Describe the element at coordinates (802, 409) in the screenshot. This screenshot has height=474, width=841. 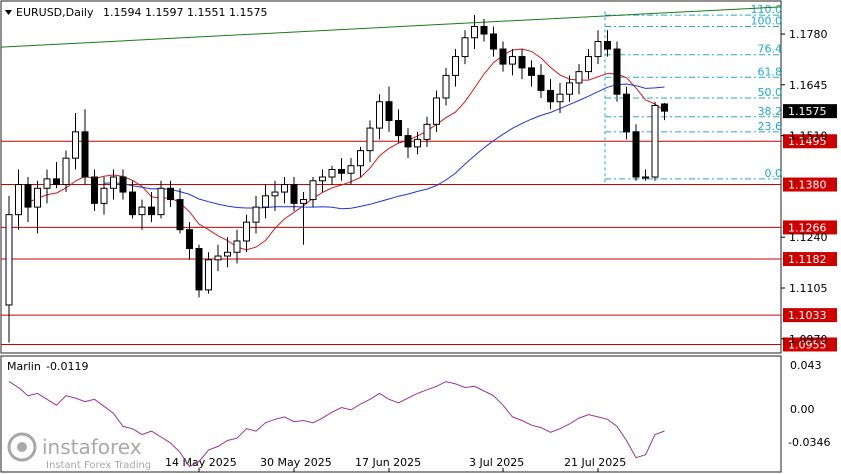
I see `indicator-scale-zero: 0.00` at that location.